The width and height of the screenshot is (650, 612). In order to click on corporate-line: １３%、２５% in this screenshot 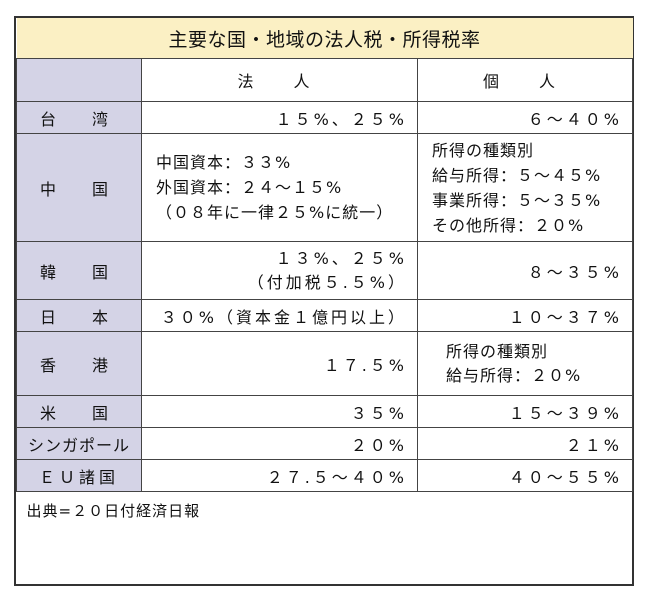, I will do `click(341, 258)`.